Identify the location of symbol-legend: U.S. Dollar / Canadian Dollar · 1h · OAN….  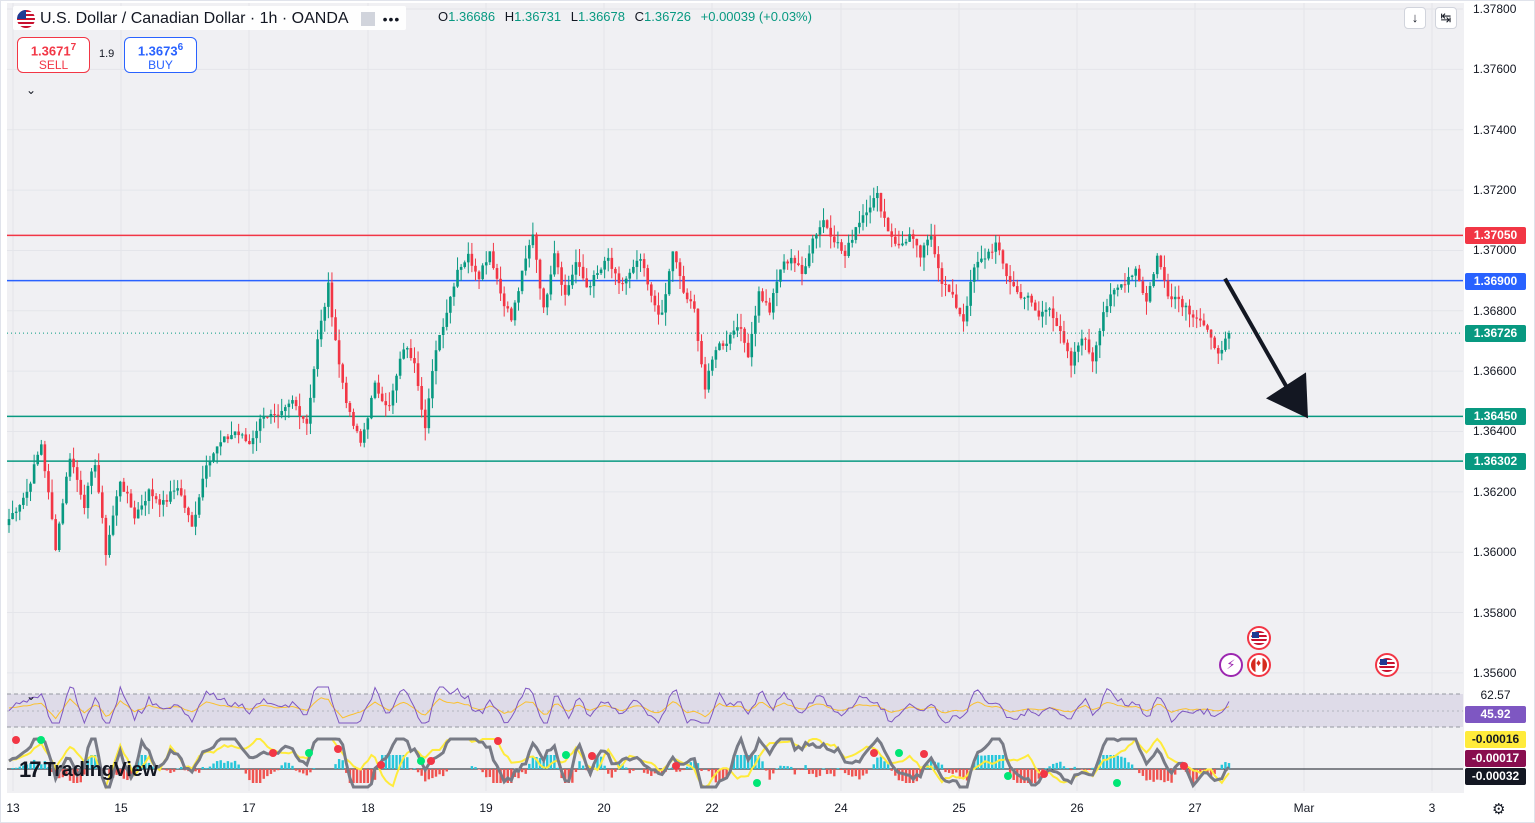
(210, 18).